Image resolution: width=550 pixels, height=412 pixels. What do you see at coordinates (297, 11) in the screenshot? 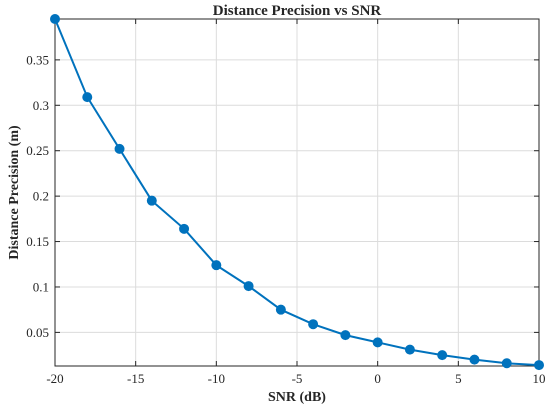
I see `chart-title: Distance Precision vs SNR` at bounding box center [297, 11].